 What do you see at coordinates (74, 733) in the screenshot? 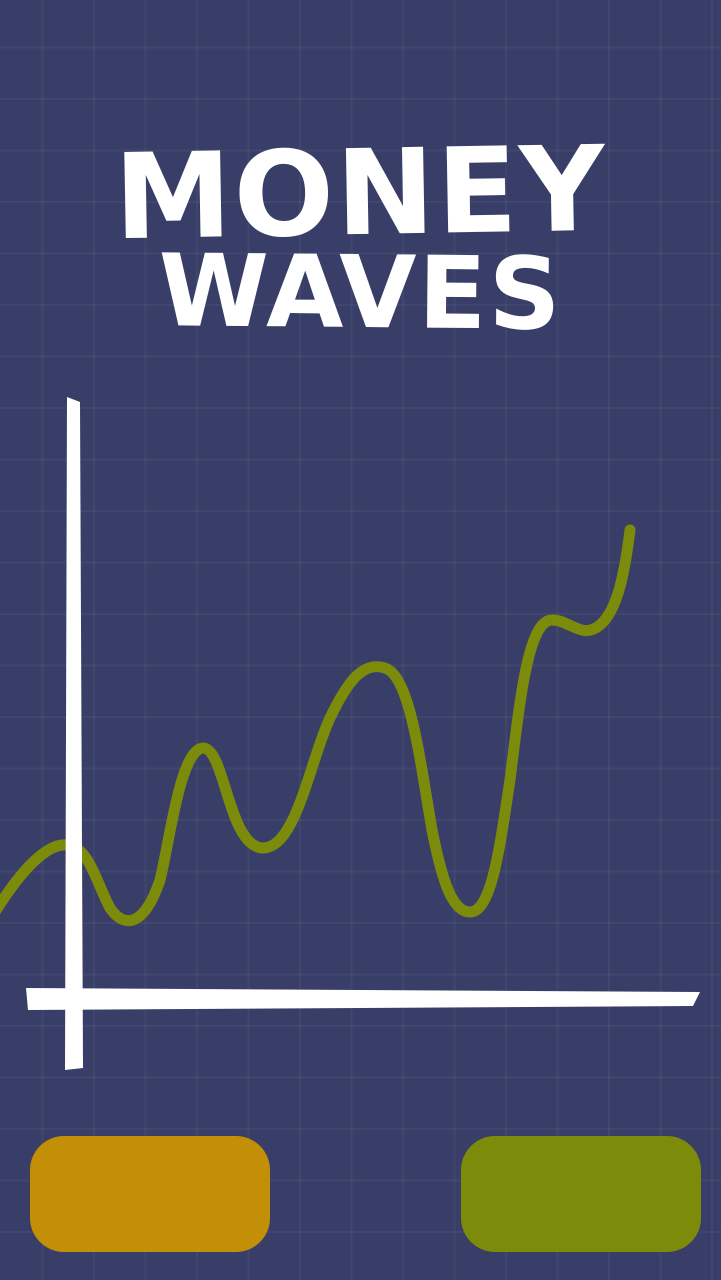
I see `y-axis` at bounding box center [74, 733].